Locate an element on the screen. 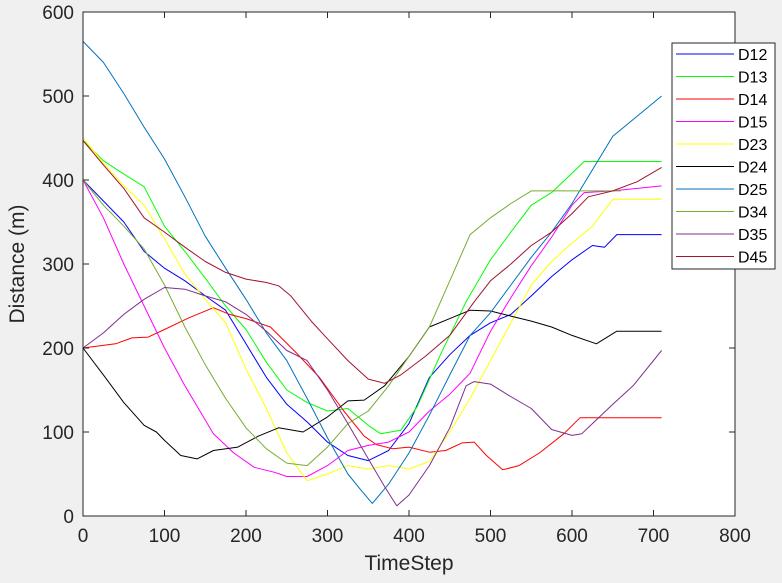  y-tick-label: 600 is located at coordinates (58, 13).